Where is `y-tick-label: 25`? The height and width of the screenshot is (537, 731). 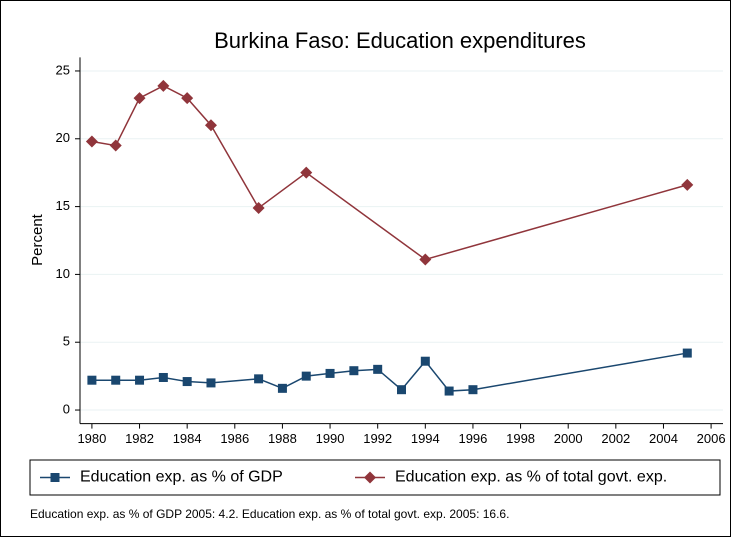
y-tick-label: 25 is located at coordinates (63, 69).